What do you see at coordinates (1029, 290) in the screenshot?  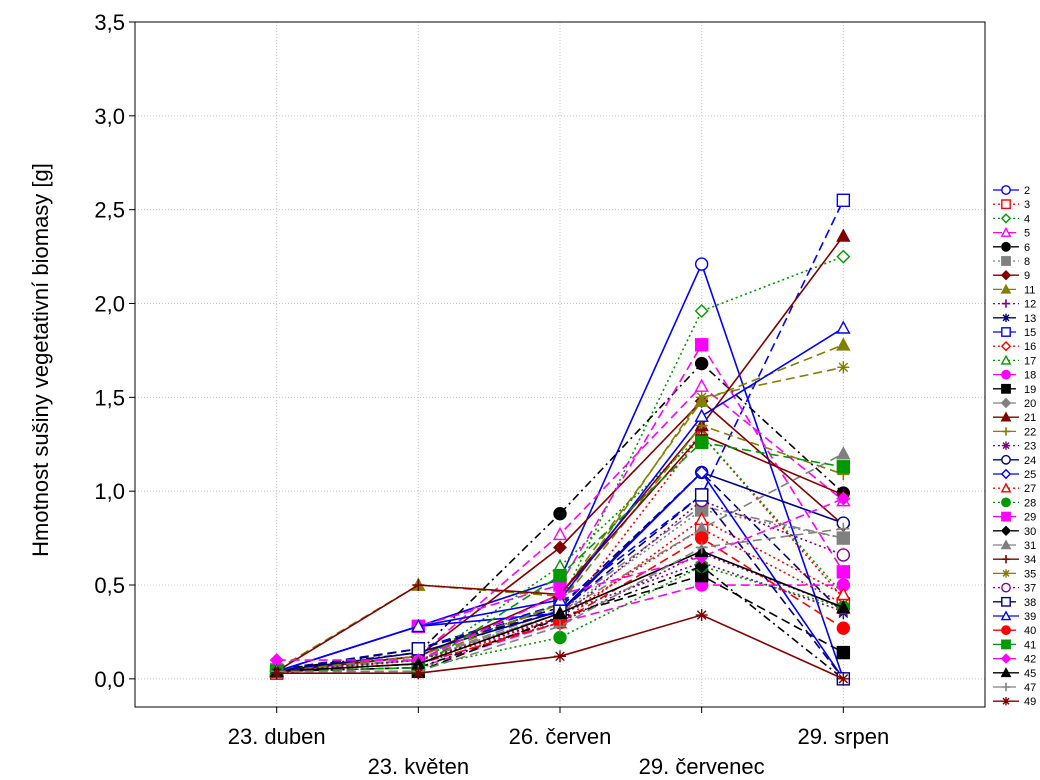 I see `legend-label: 11` at bounding box center [1029, 290].